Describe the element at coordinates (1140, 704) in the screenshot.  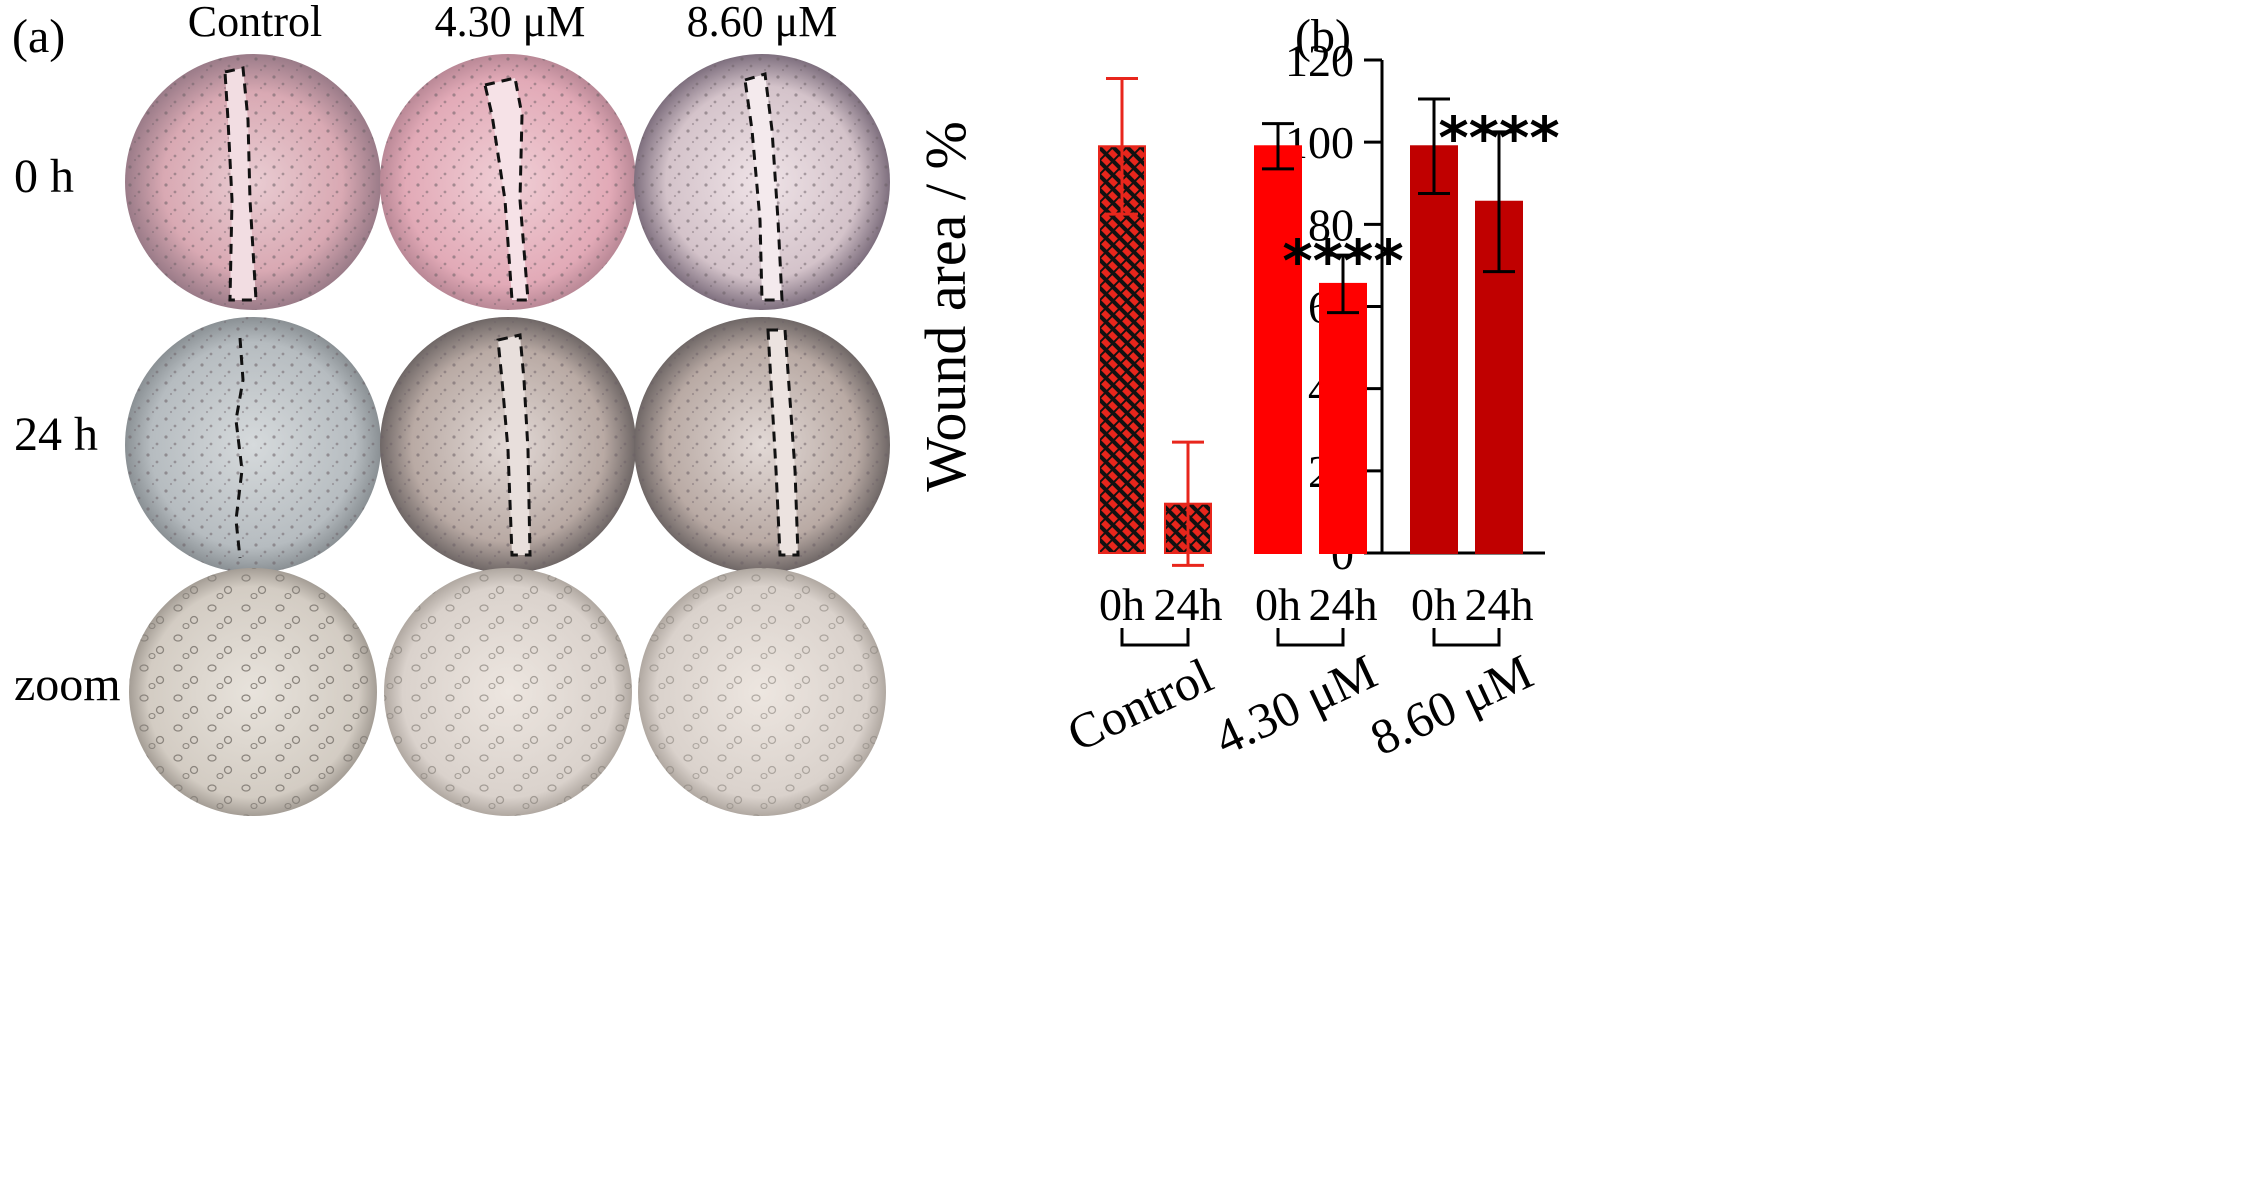
I see `group-label-0: Control` at that location.